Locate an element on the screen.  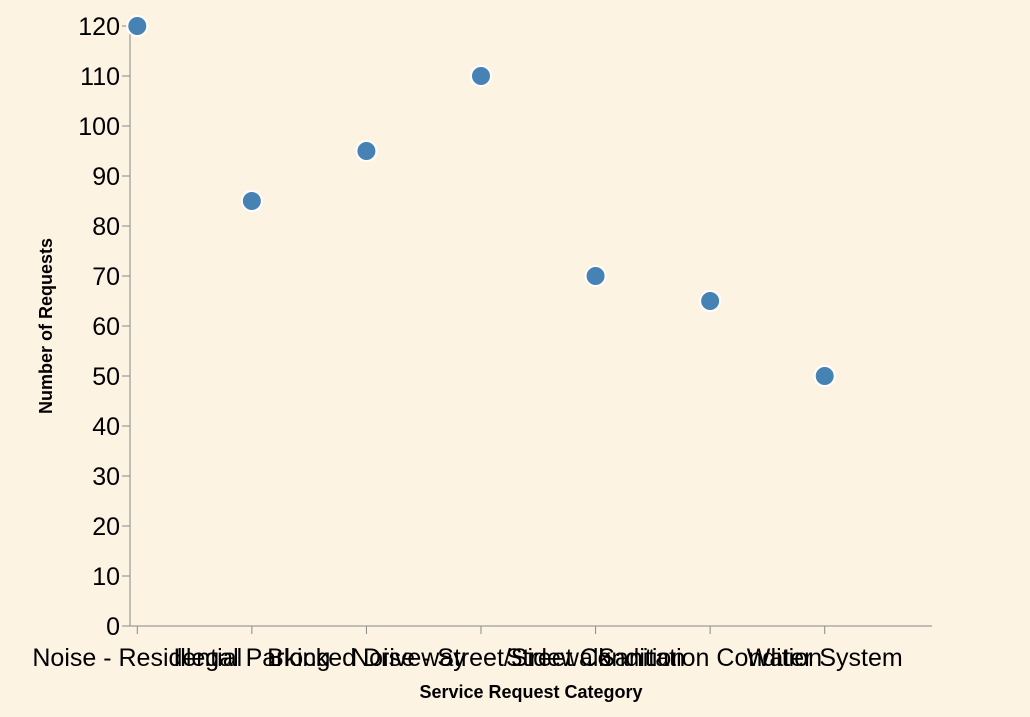
y-tick-label: 120 is located at coordinates (99, 27).